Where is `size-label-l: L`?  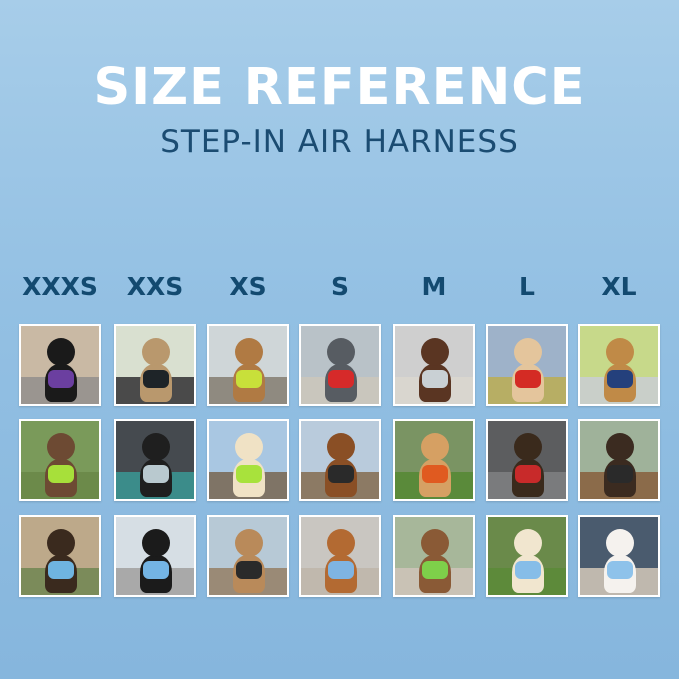 size-label-l: L is located at coordinates (527, 286).